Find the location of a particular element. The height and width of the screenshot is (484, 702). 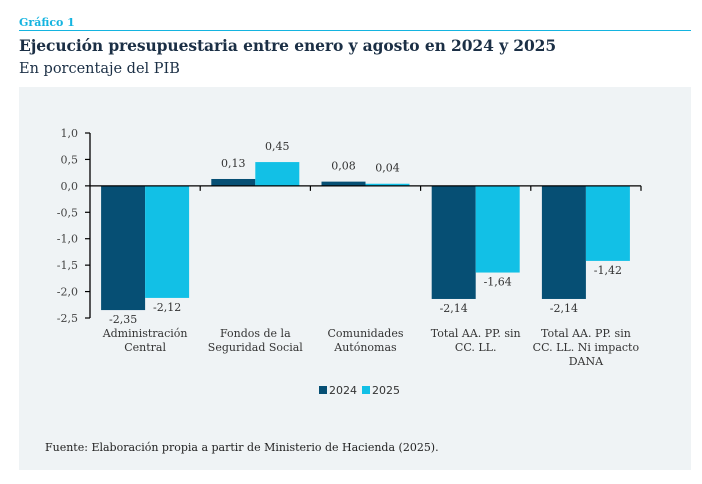

y-tick-label: 0,0 is located at coordinates (70, 186).